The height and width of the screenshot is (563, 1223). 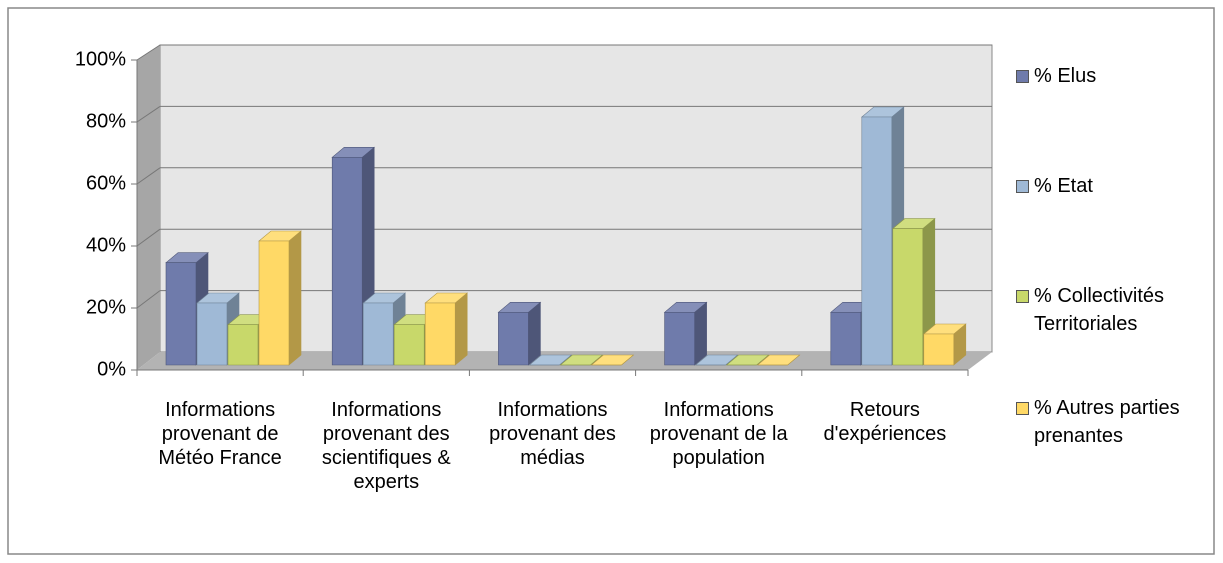 What do you see at coordinates (106, 245) in the screenshot?
I see `y-tick-label: 40%` at bounding box center [106, 245].